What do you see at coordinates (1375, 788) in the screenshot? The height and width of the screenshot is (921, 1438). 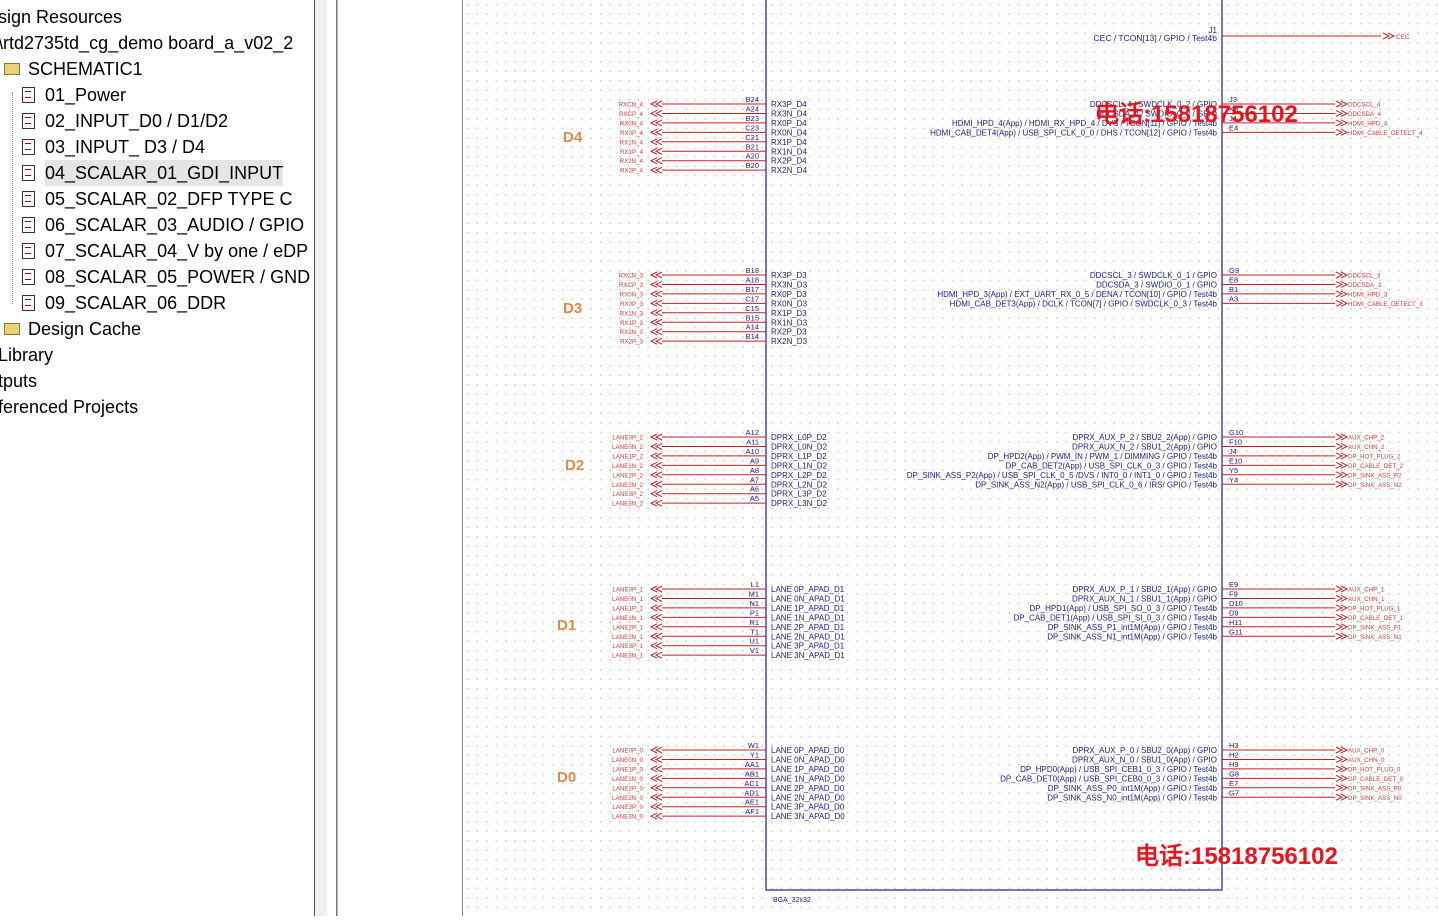 I see `net-label: DP_SINK_ASS_P0` at bounding box center [1375, 788].